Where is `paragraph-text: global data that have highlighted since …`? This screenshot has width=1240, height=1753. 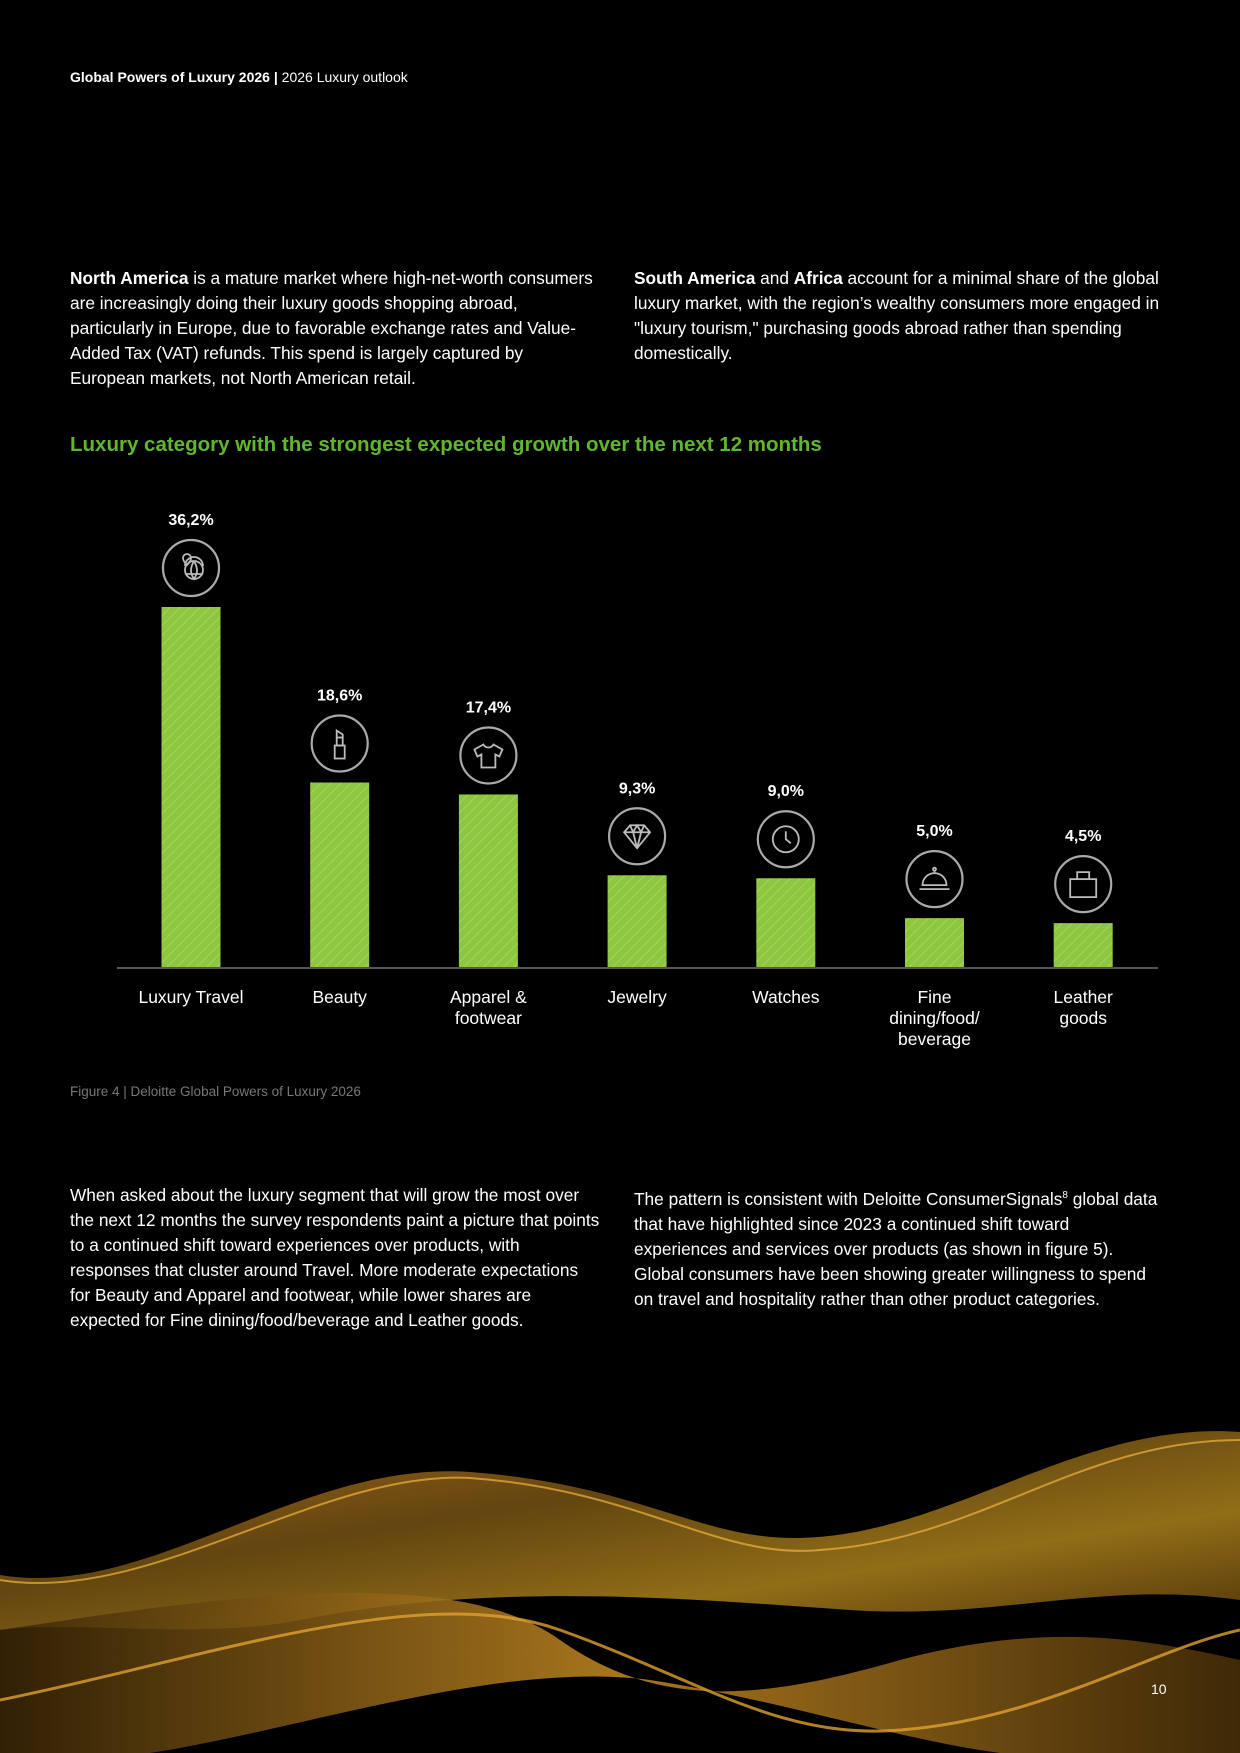
paragraph-text: global data that have highlighted since … is located at coordinates (896, 1248).